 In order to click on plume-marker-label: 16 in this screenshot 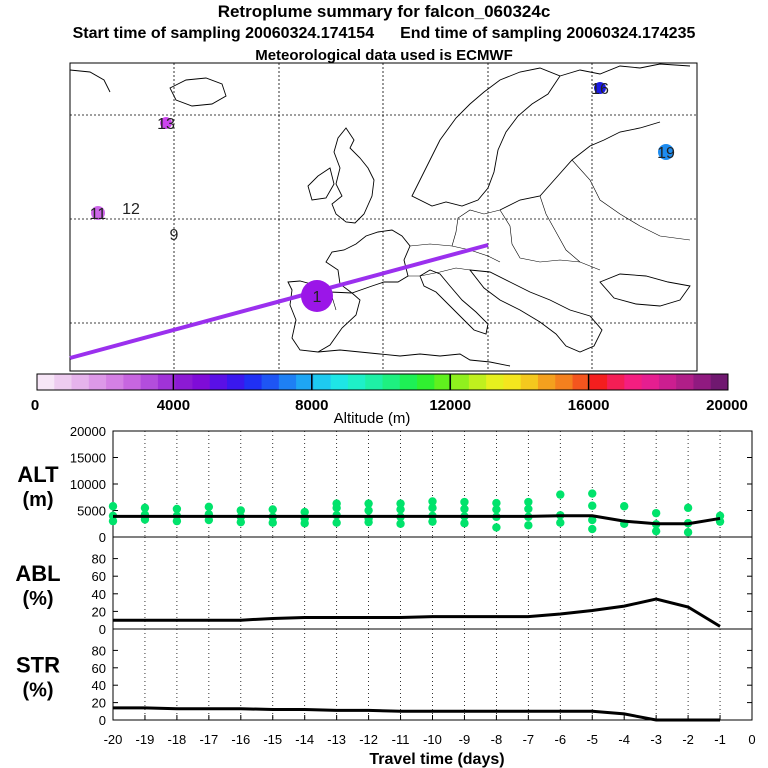, I will do `click(600, 89)`.